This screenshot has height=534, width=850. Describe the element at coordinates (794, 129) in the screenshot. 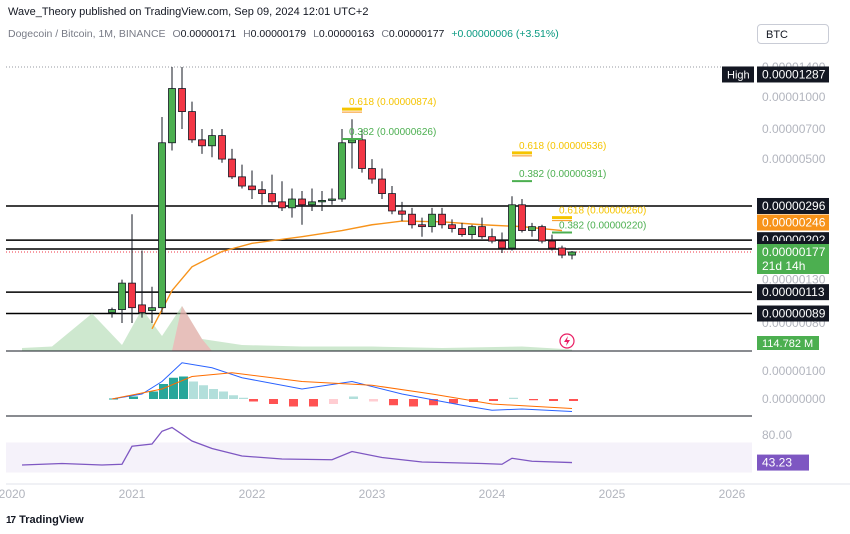

I see `price-axis-label: 0.00000700` at that location.